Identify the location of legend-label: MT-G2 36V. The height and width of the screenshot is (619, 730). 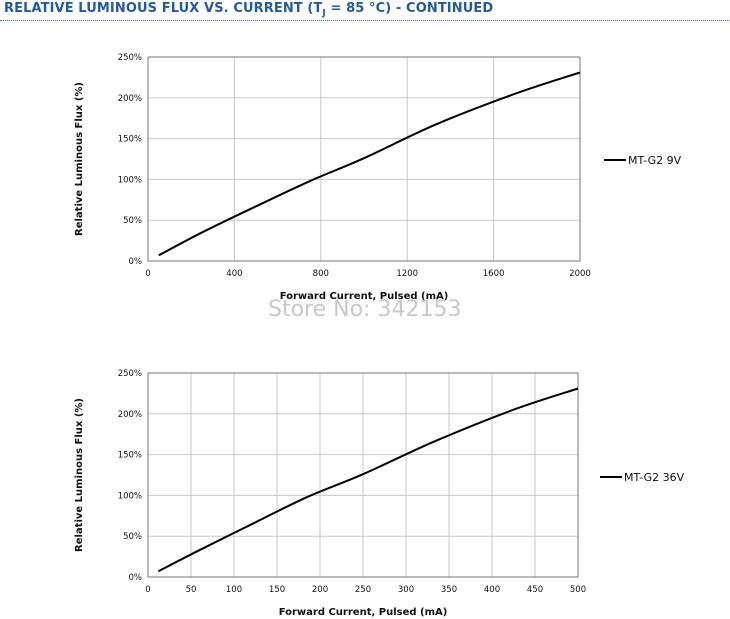
(654, 477).